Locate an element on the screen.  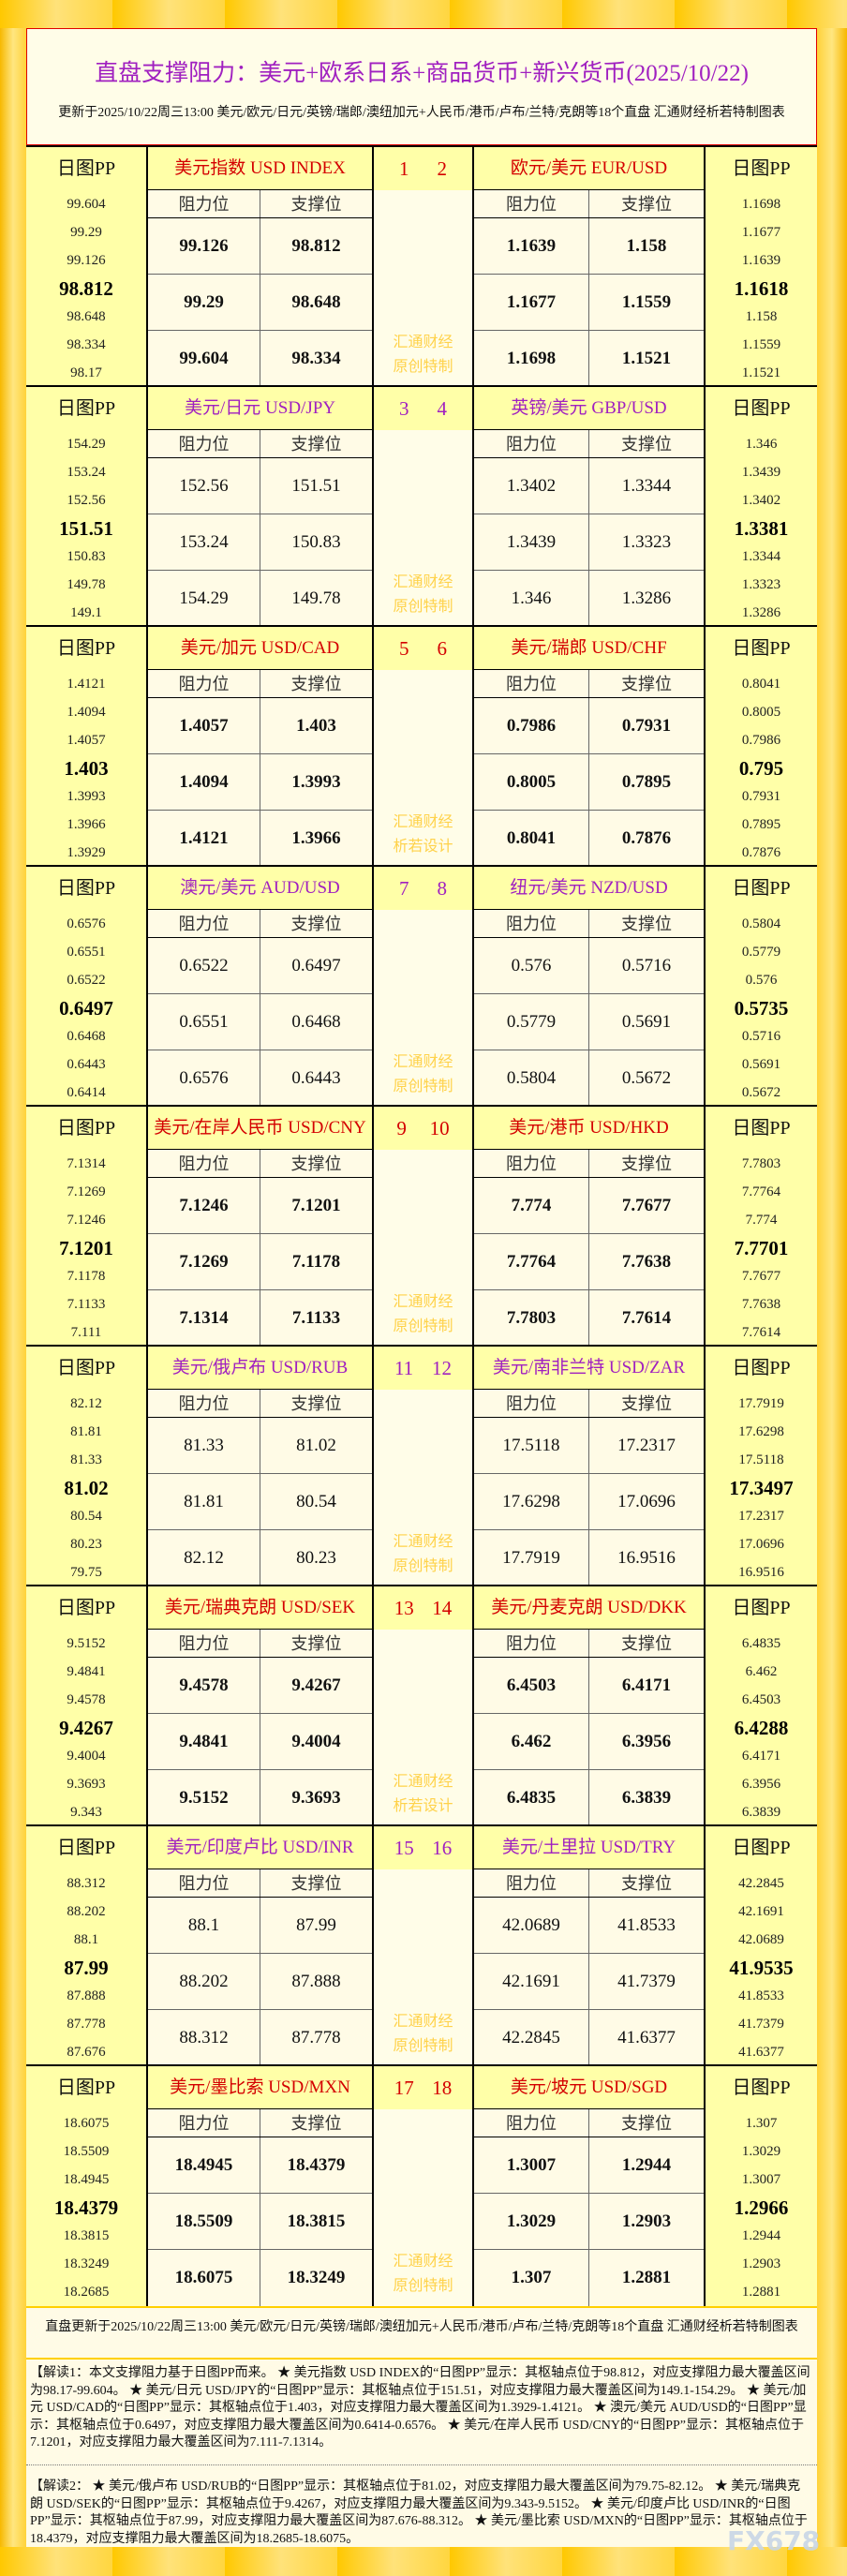
support-value: 7.7614 is located at coordinates (646, 1318).